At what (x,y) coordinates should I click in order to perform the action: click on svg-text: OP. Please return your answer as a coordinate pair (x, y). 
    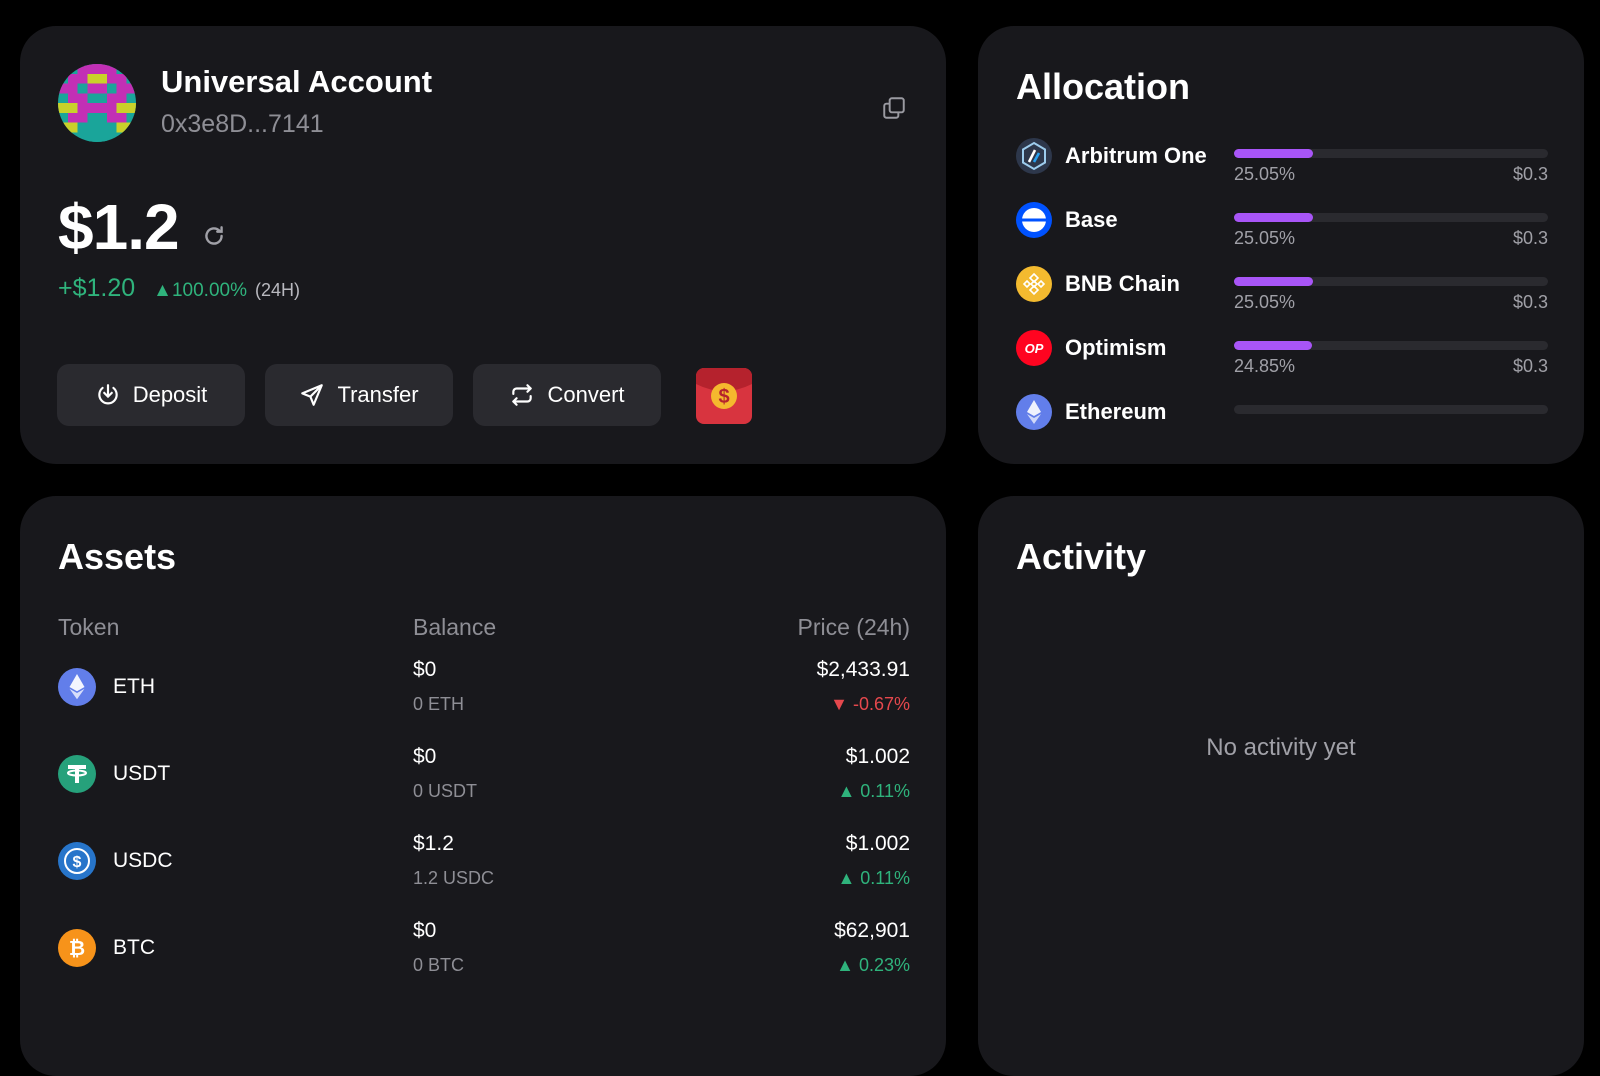
    Looking at the image, I should click on (1034, 348).